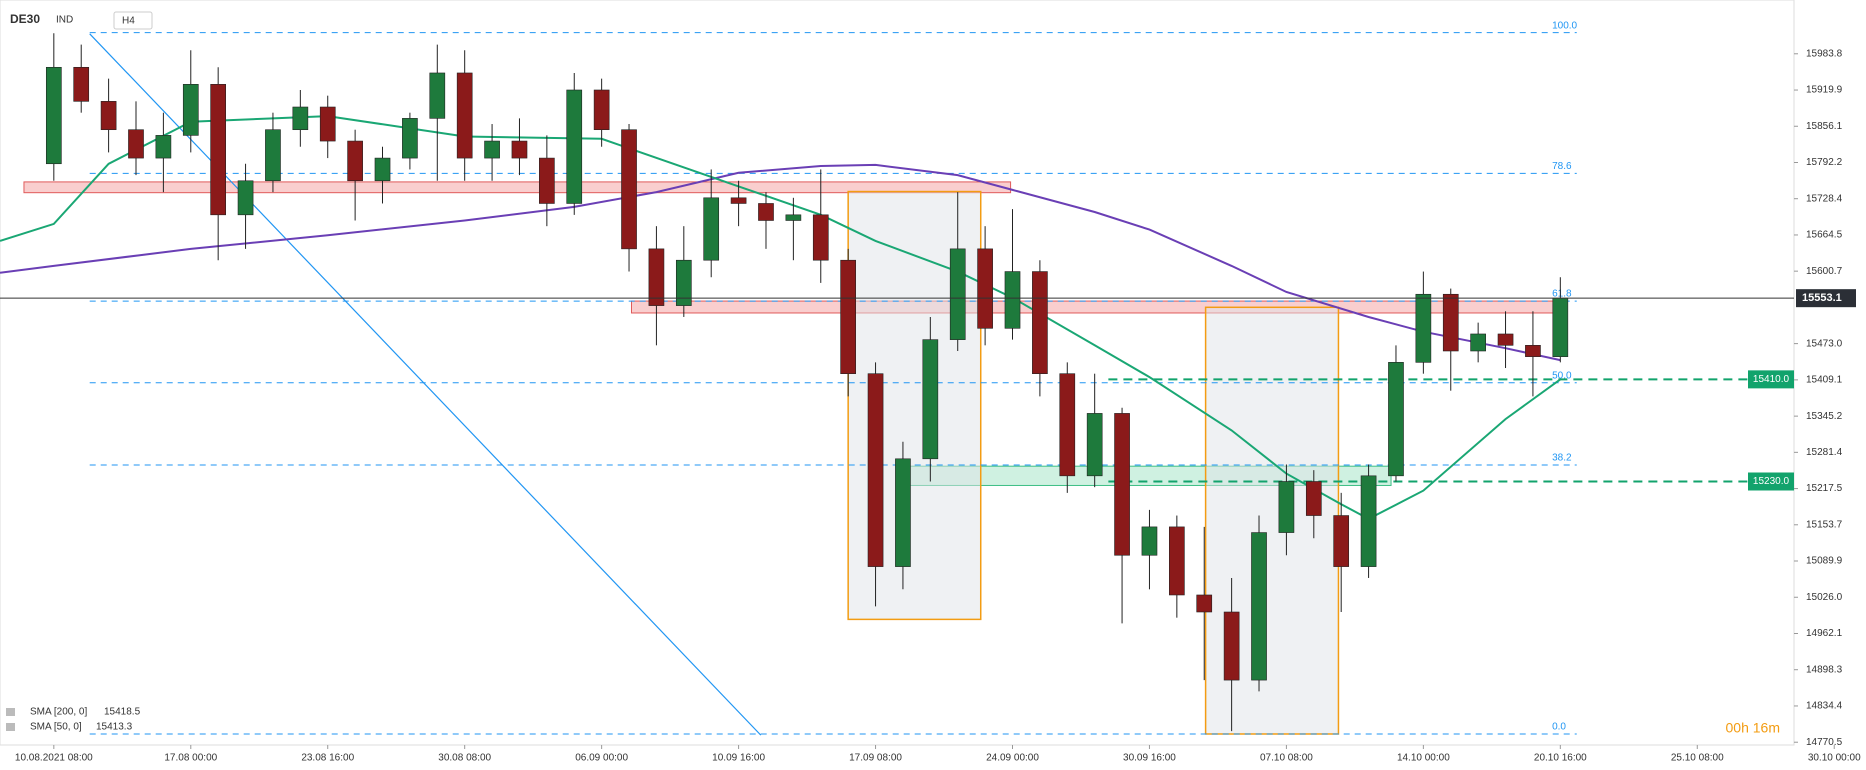  I want to click on y-tick-label: 15153.7, so click(1824, 524).